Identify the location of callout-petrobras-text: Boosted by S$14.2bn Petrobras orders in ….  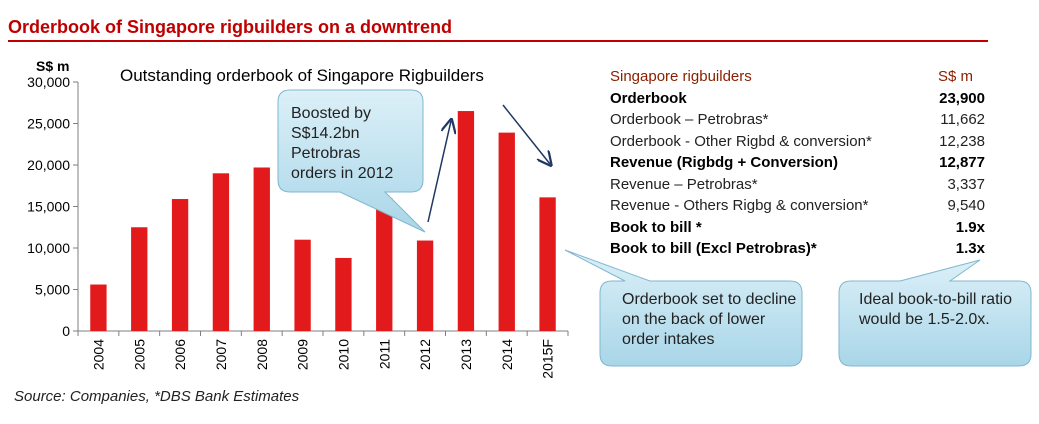
(342, 143).